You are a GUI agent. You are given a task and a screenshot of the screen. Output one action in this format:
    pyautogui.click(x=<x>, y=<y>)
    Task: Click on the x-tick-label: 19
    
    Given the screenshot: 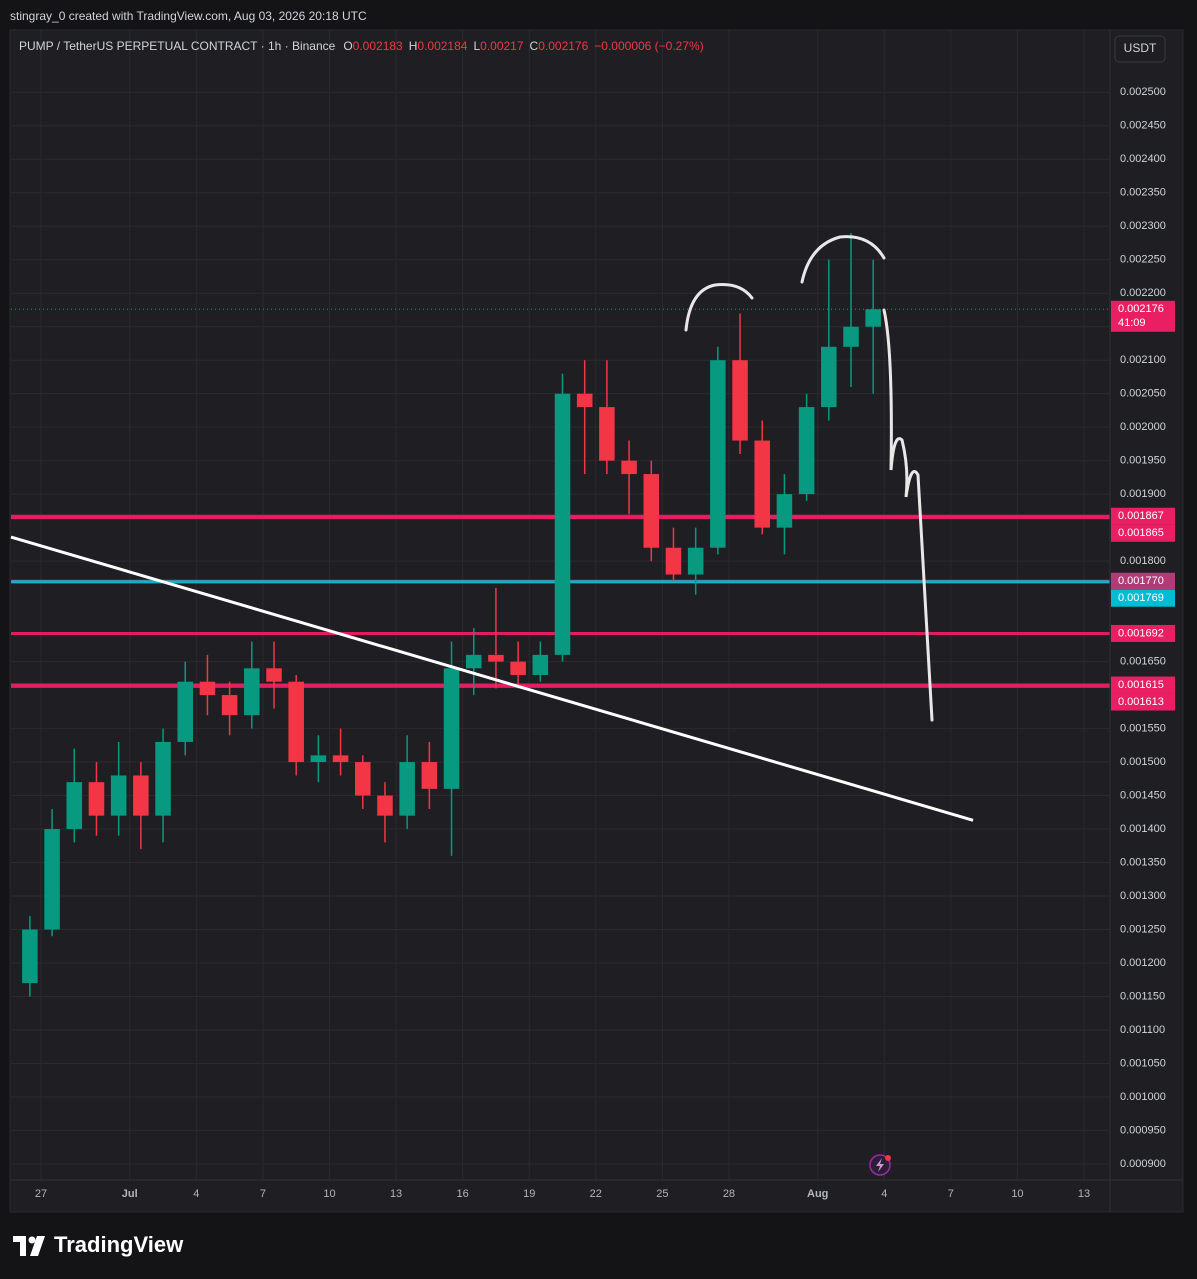 What is the action you would take?
    pyautogui.click(x=529, y=1194)
    